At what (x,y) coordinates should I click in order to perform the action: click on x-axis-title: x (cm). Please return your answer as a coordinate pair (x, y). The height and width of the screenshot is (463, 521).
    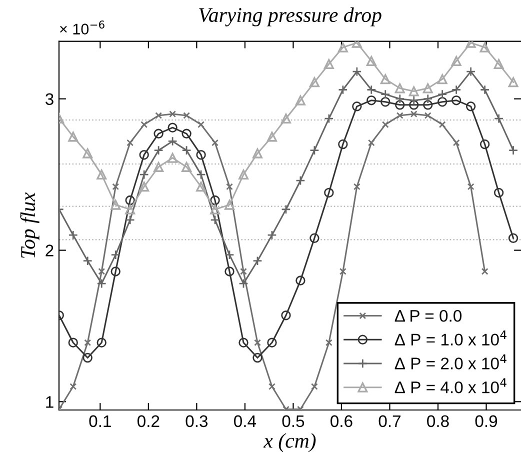
    Looking at the image, I should click on (289, 442).